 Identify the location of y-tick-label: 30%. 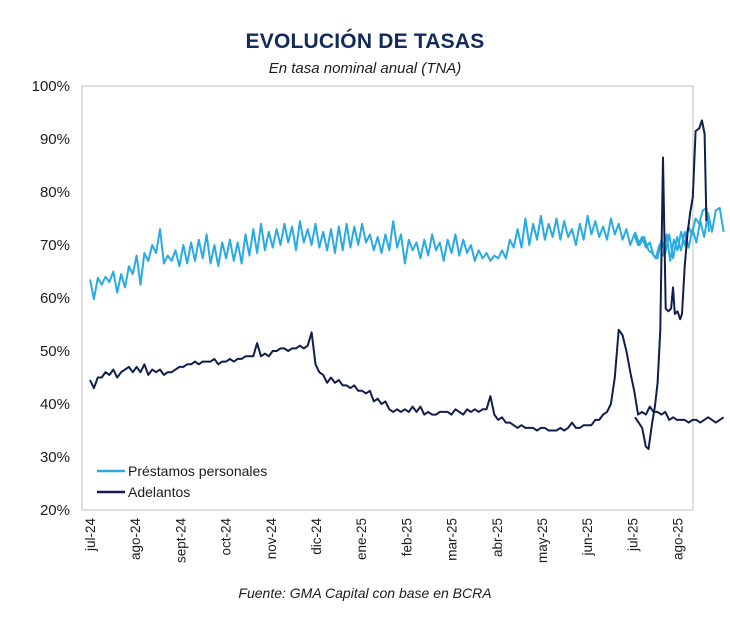
(55, 457).